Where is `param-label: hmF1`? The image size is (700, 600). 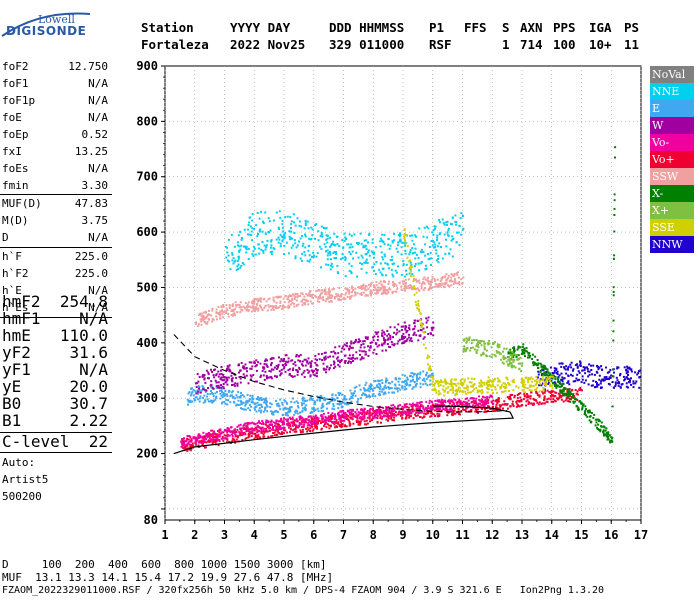 param-label: hmF1 is located at coordinates (21, 318).